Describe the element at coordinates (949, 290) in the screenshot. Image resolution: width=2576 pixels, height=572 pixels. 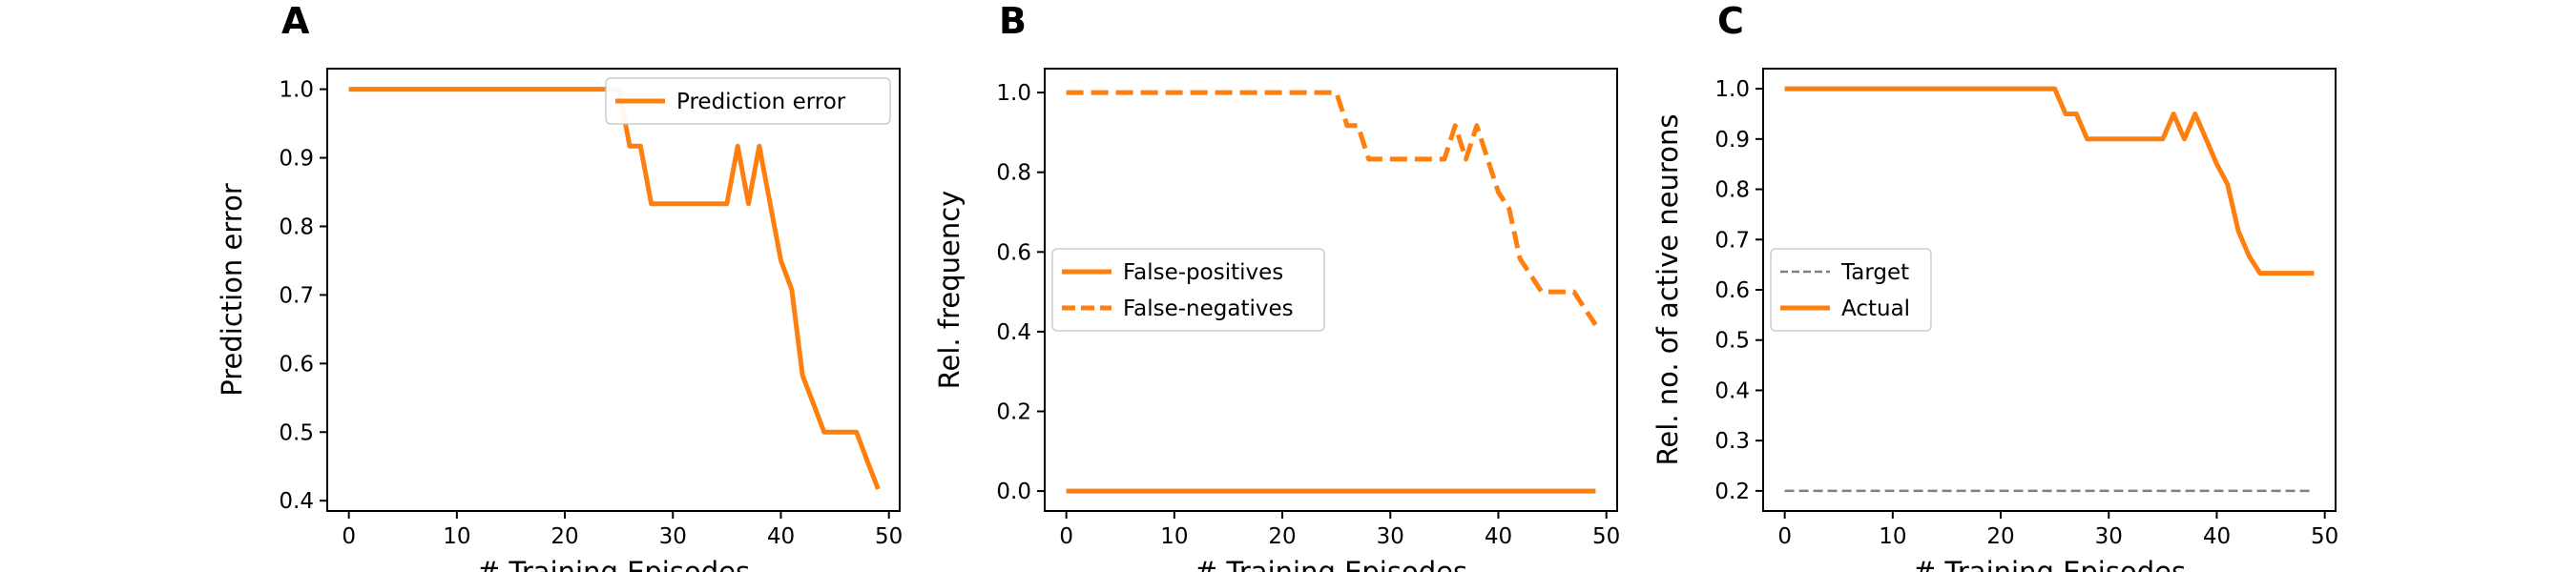
I see `y-axis-label: Rel. frequency` at that location.